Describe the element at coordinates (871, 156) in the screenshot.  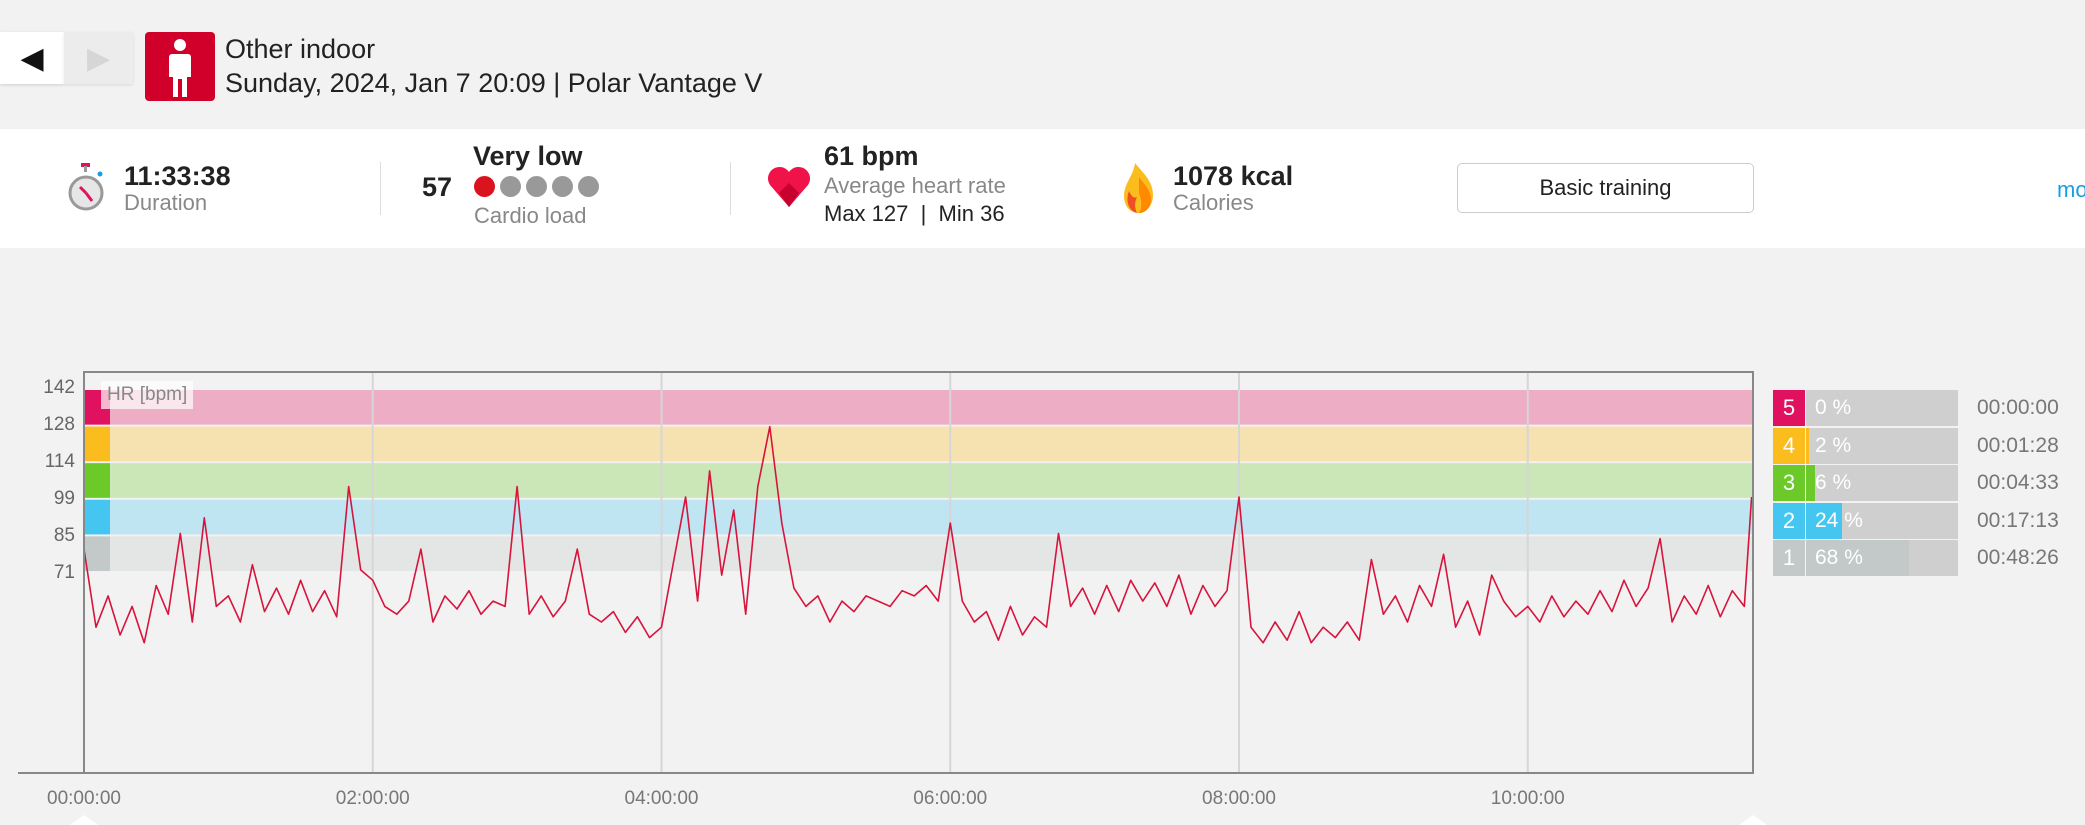
I see `avg-hr-value: 61 bpm` at that location.